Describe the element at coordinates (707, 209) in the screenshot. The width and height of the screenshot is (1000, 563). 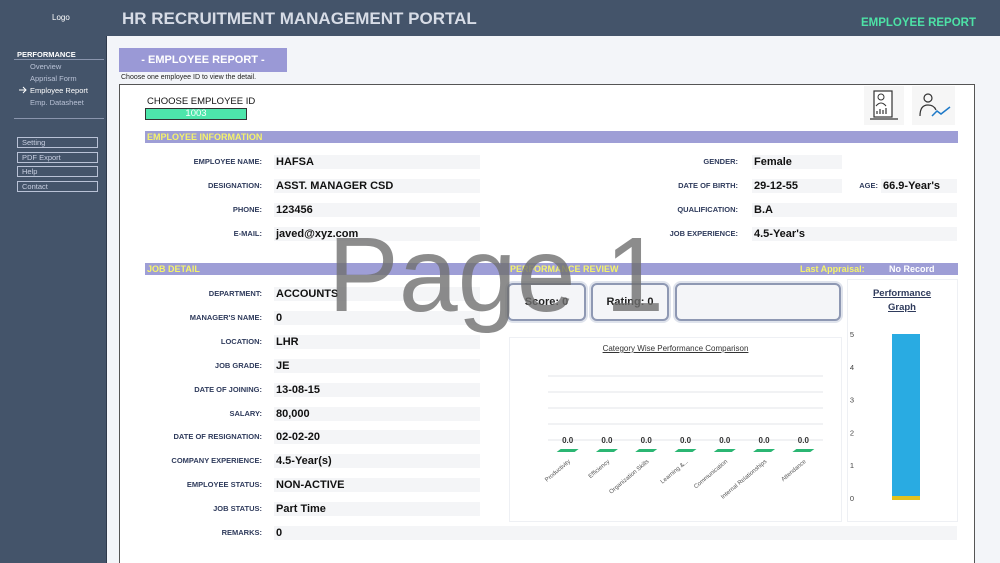
I see `field-label: QUALIFICATION:` at that location.